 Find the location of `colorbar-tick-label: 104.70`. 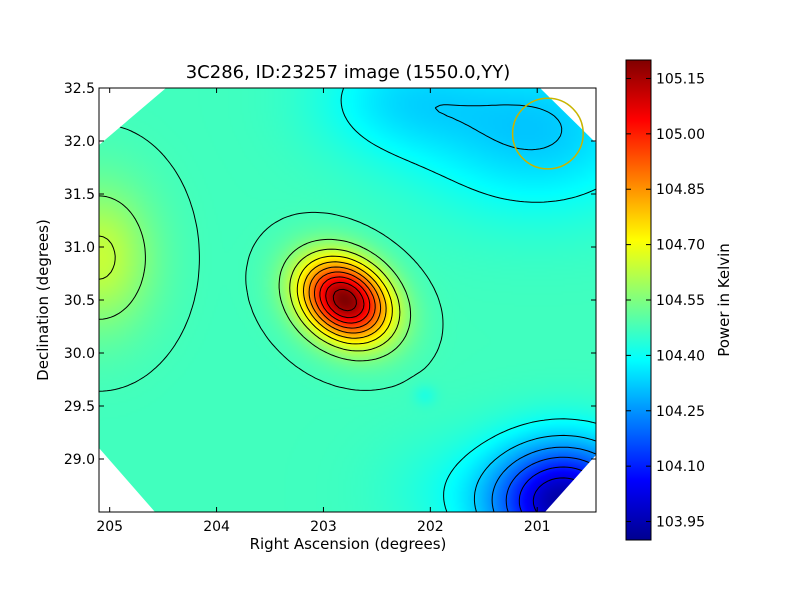

colorbar-tick-label: 104.70 is located at coordinates (680, 246).